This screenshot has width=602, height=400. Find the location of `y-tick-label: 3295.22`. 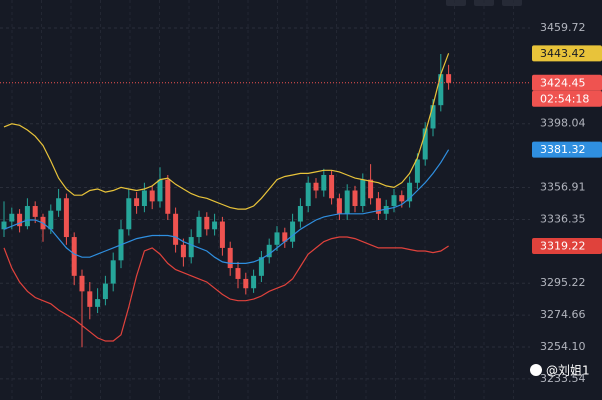

y-tick-label: 3295.22 is located at coordinates (563, 282).